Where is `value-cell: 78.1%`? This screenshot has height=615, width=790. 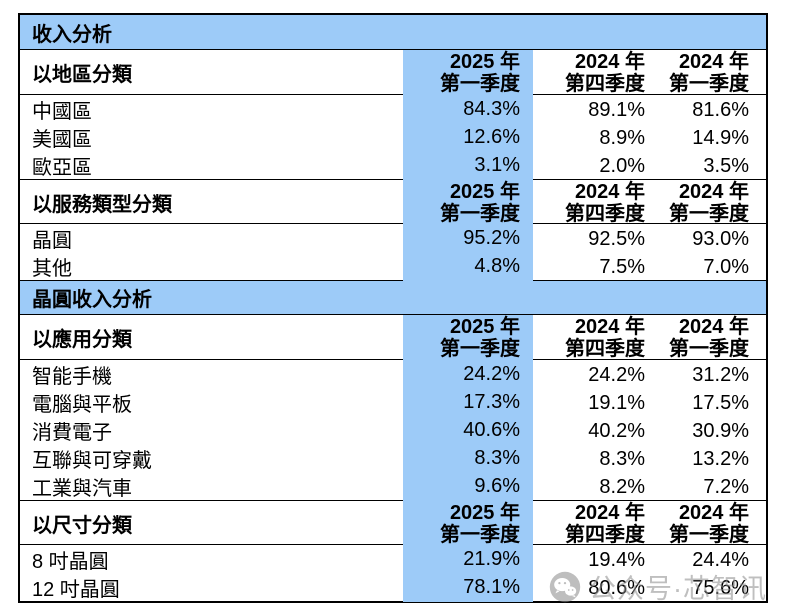
value-cell: 78.1% is located at coordinates (468, 587).